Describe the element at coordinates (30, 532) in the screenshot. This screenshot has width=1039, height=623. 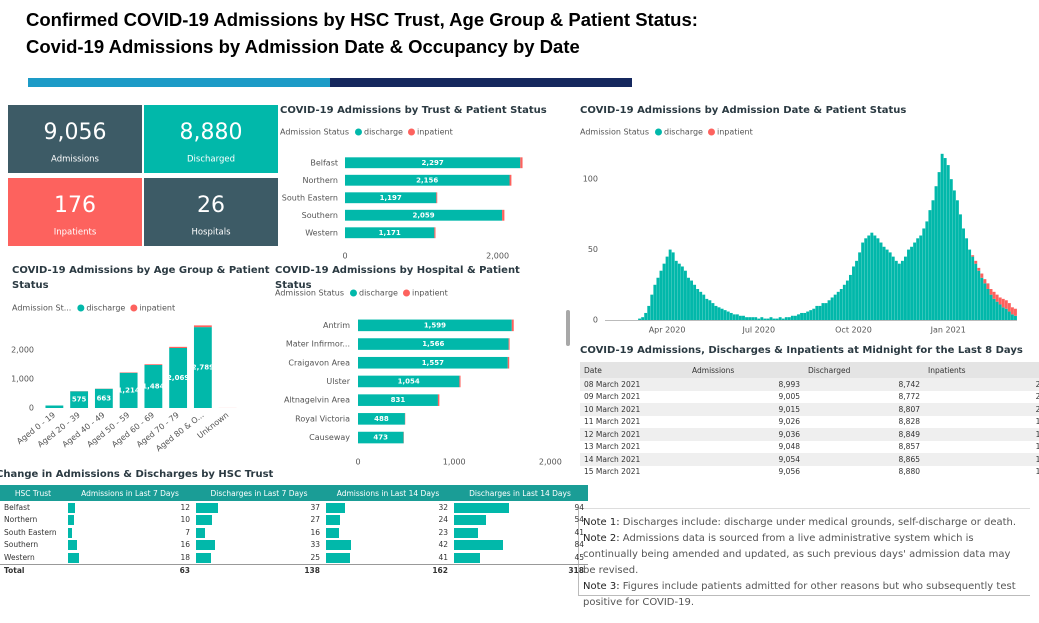
I see `table-cell: South Eastern` at that location.